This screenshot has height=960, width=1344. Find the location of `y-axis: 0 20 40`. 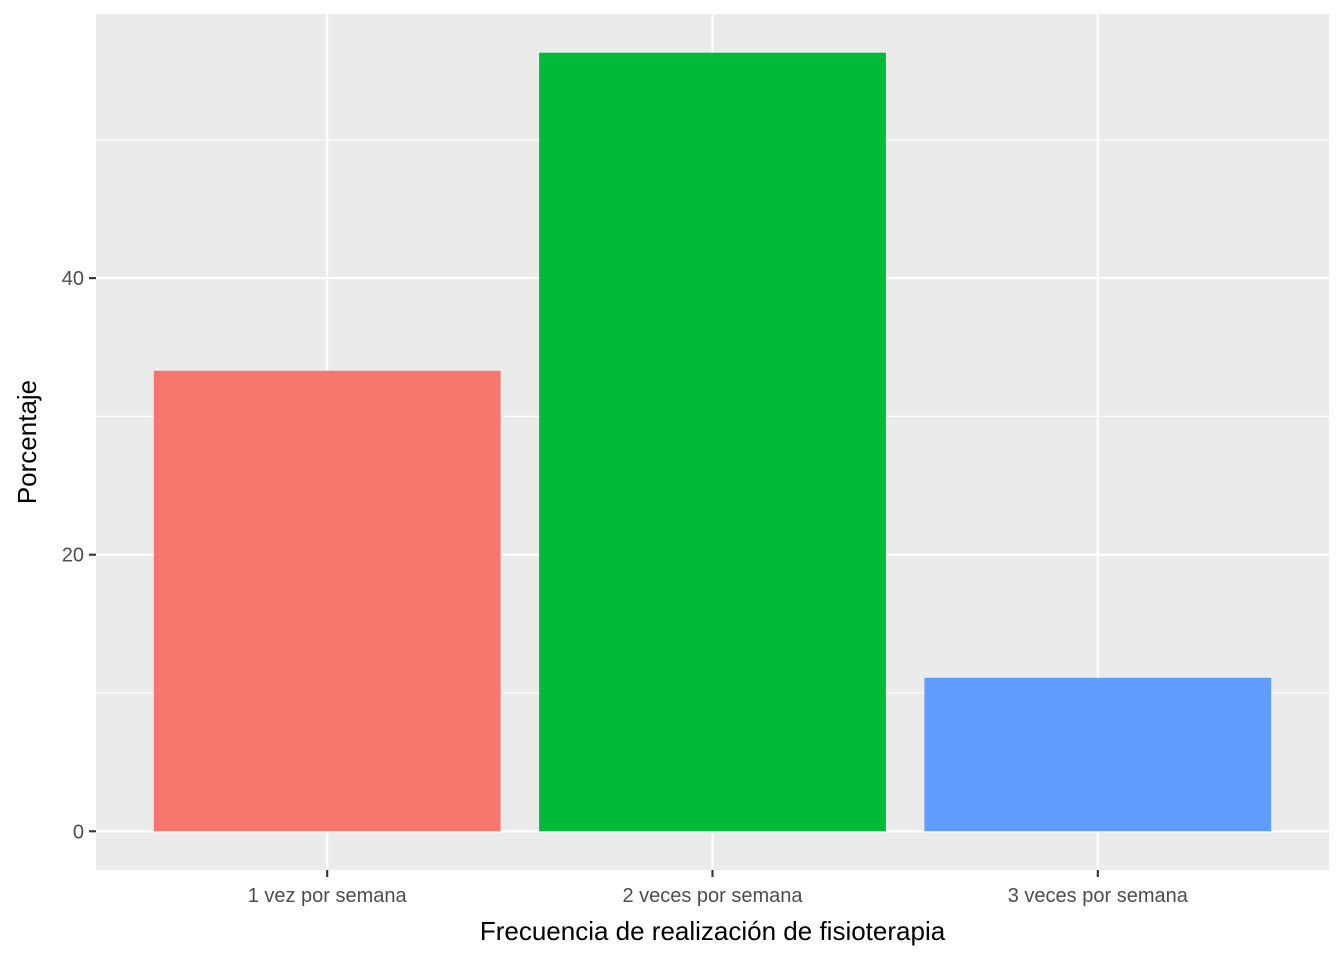

y-axis: 0 20 40 is located at coordinates (79, 555).